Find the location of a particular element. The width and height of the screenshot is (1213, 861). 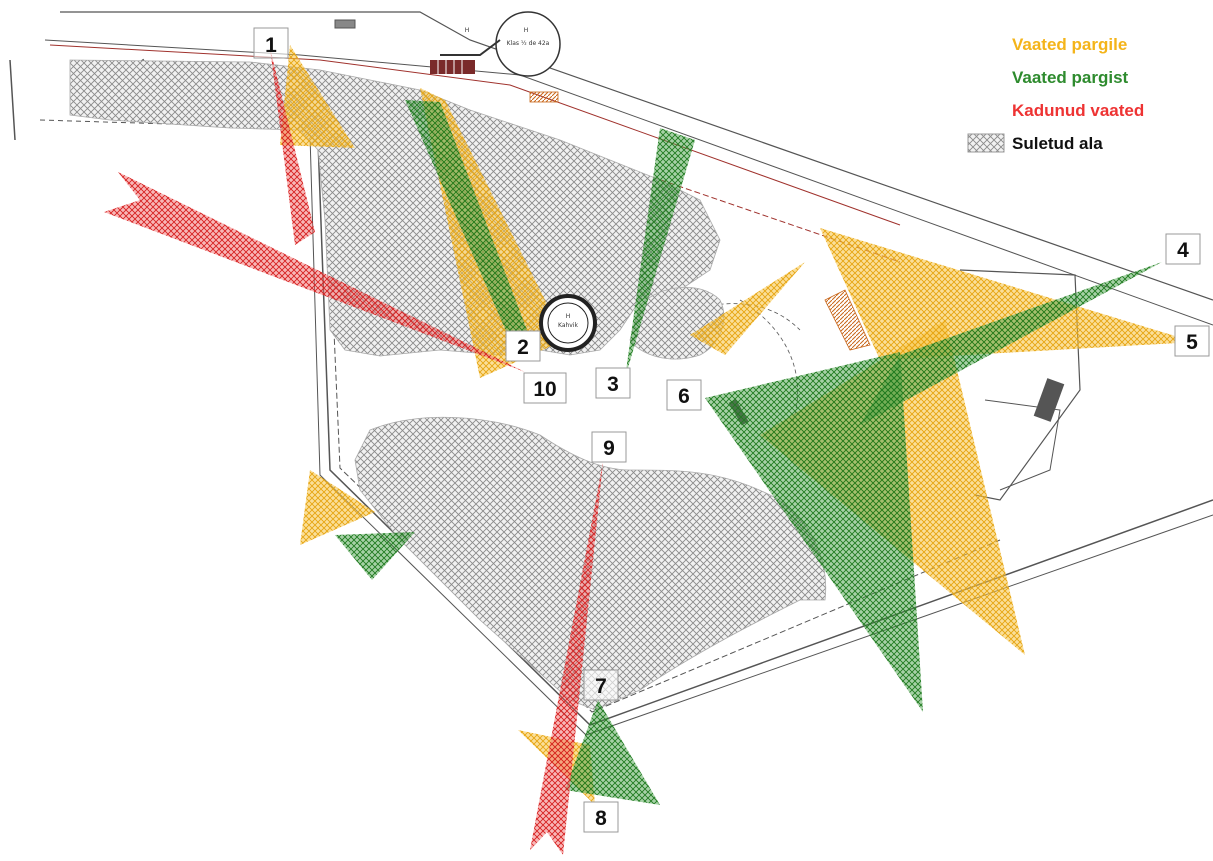

viewpoint-9: 9 is located at coordinates (609, 447).